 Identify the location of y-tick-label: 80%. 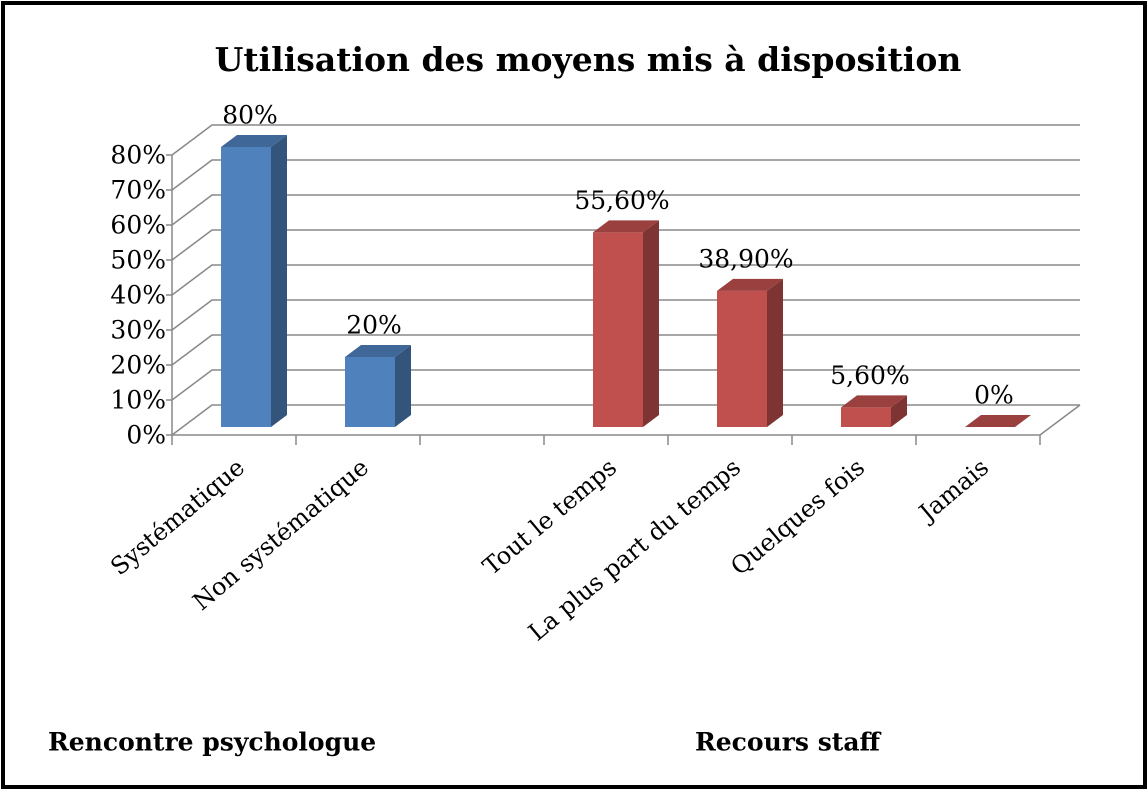
(138, 155).